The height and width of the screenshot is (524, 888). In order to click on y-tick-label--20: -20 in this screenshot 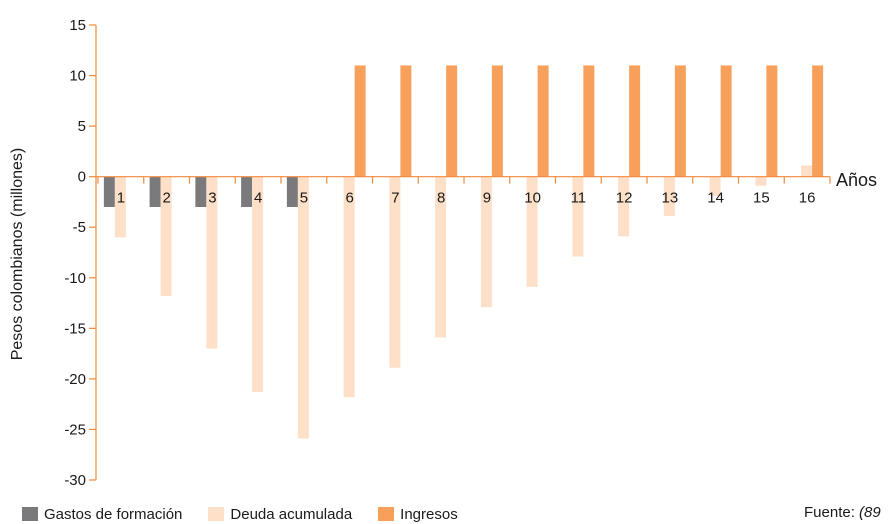, I will do `click(75, 379)`.